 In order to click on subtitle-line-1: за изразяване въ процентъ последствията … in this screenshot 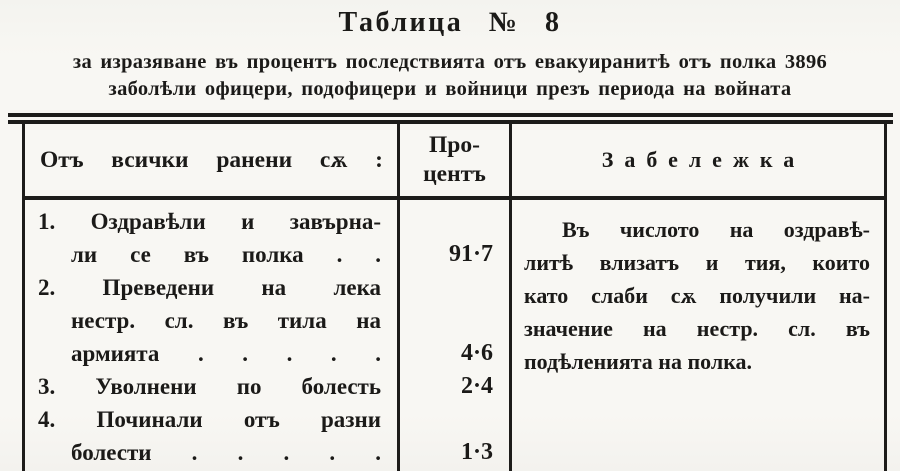, I will do `click(450, 62)`.